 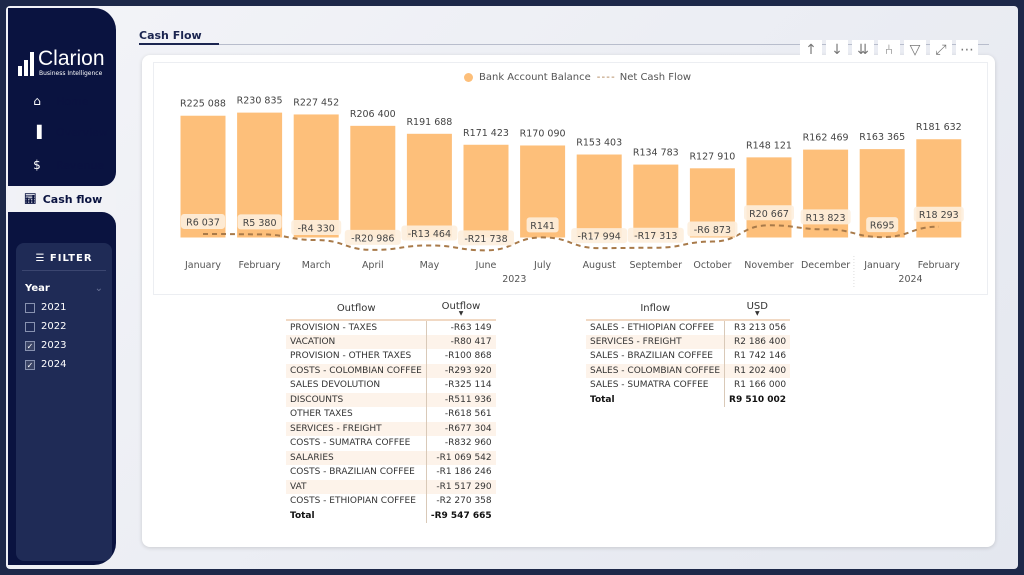 I want to click on nav-overview: ▐ Overview, so click(x=69, y=132).